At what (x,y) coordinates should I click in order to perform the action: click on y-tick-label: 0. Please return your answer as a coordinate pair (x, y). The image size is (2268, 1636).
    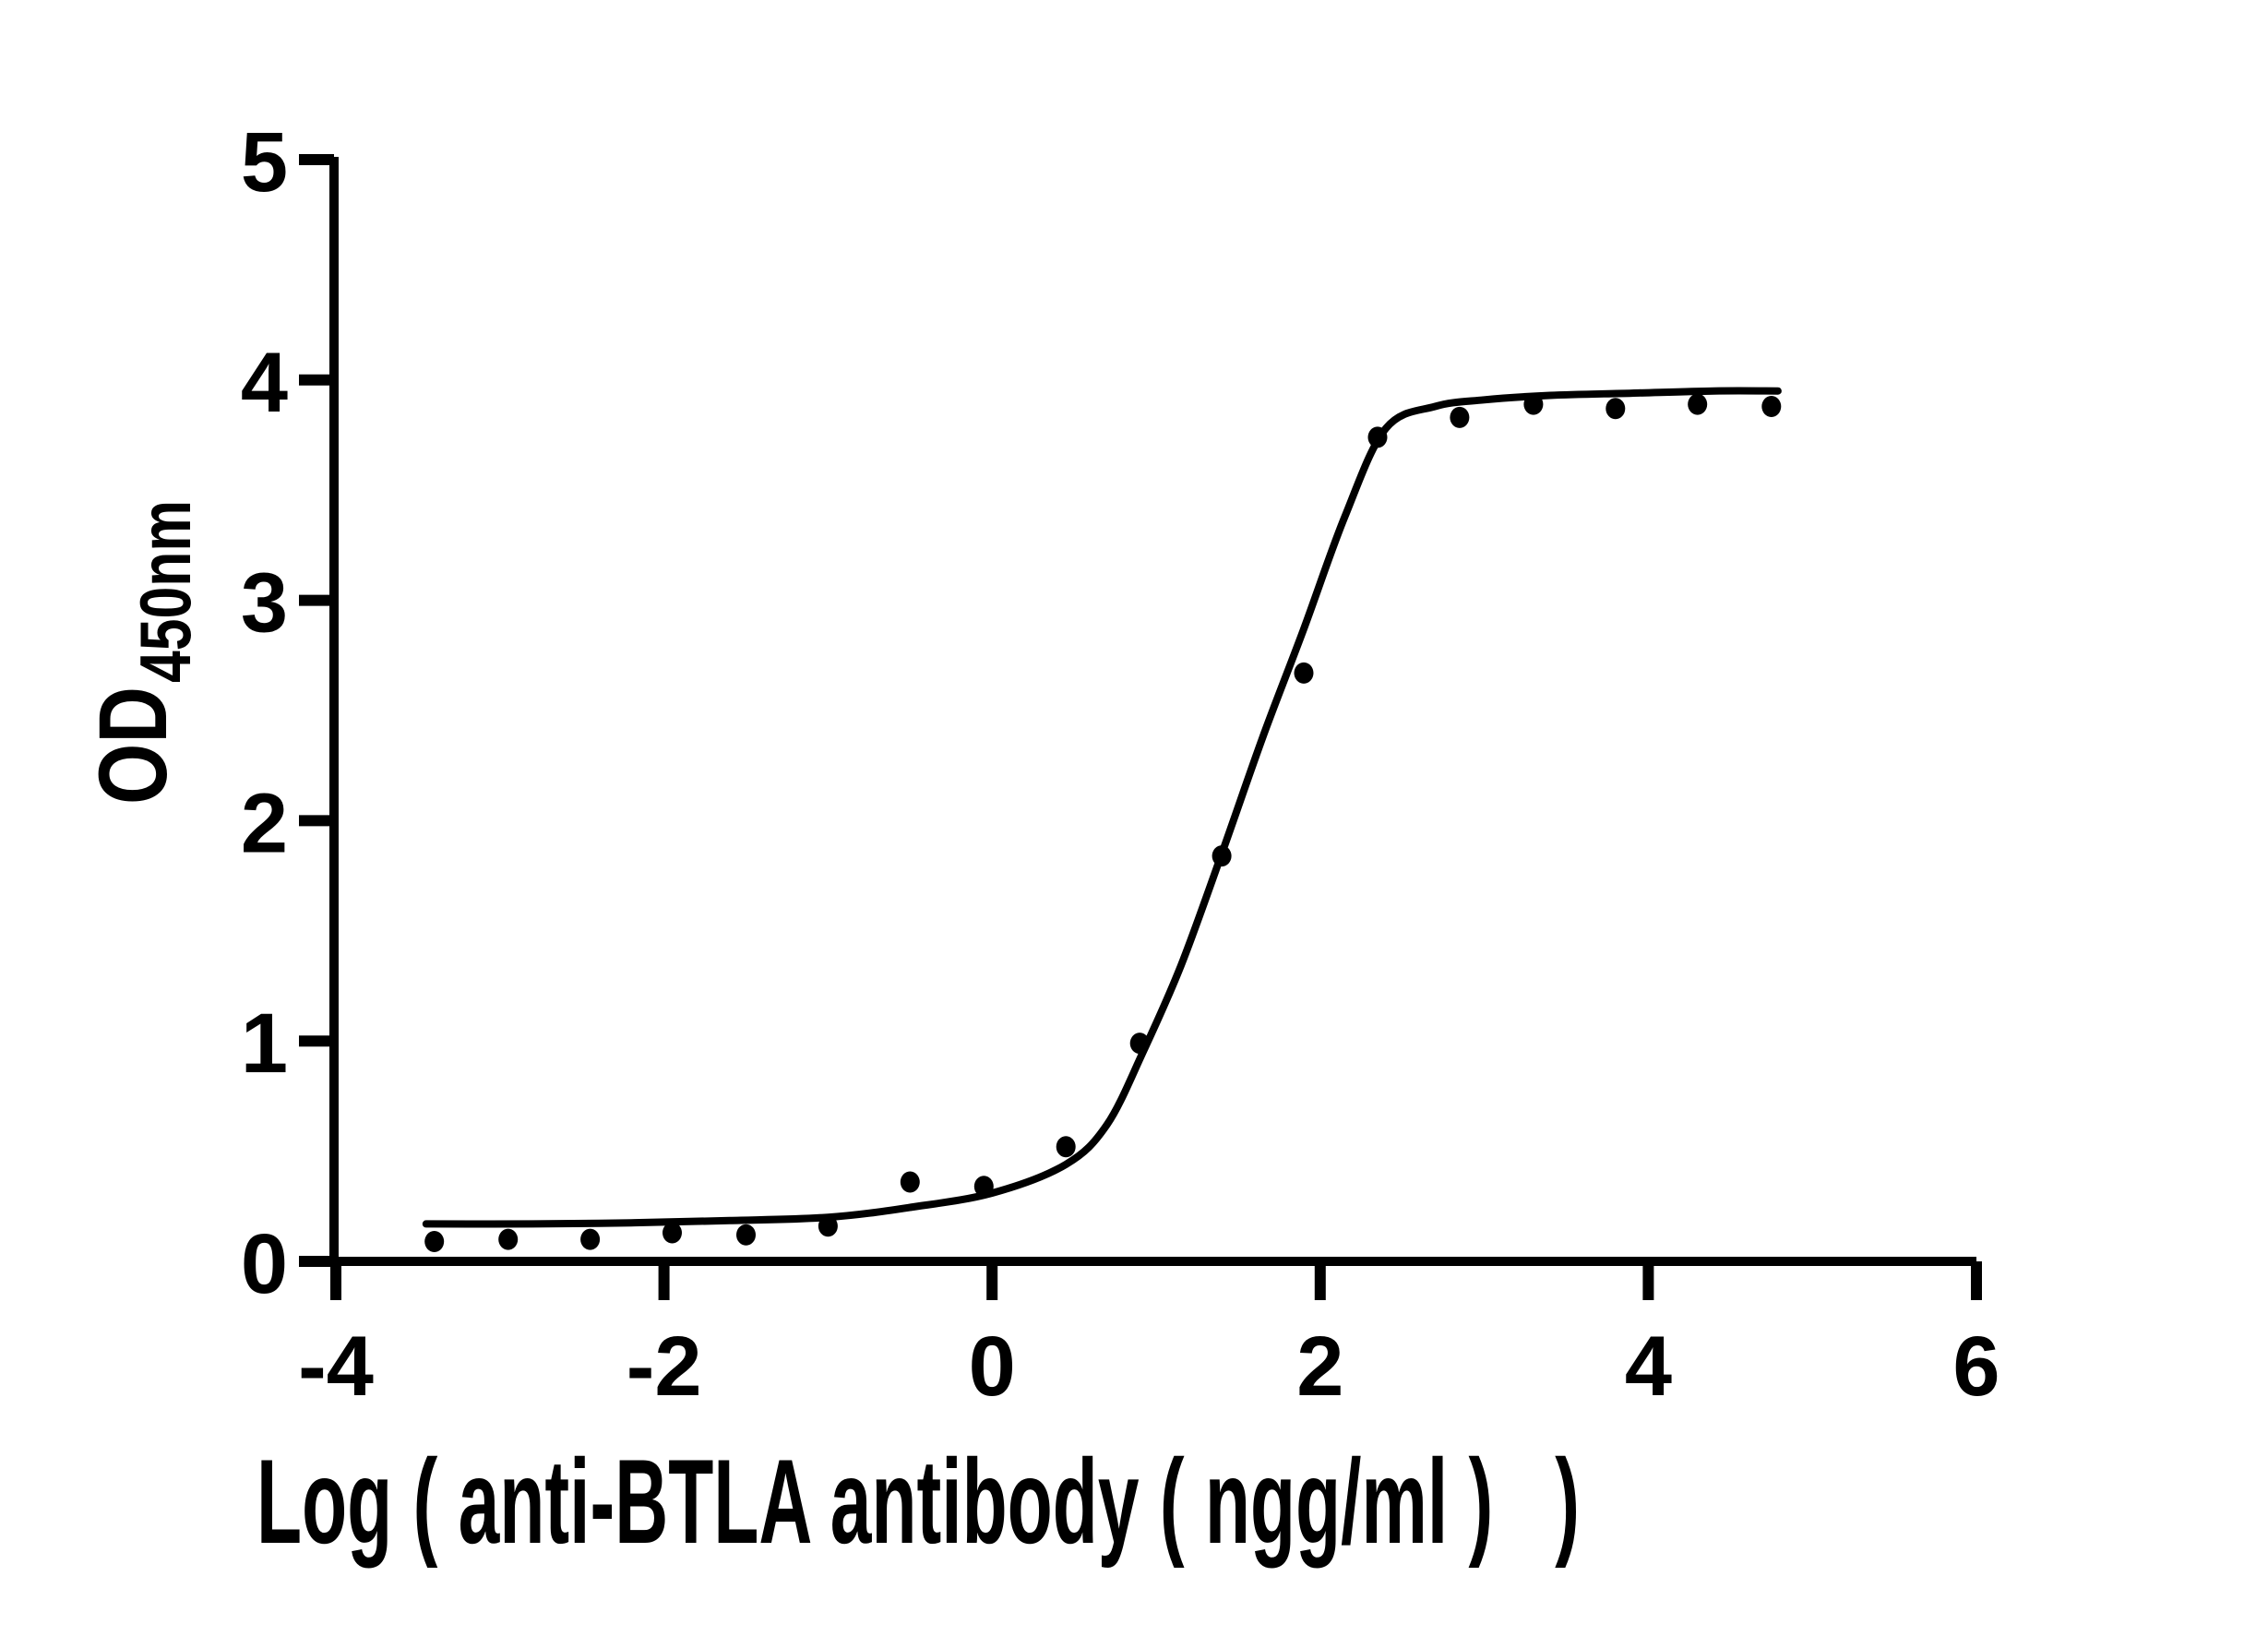
    Looking at the image, I should click on (264, 1264).